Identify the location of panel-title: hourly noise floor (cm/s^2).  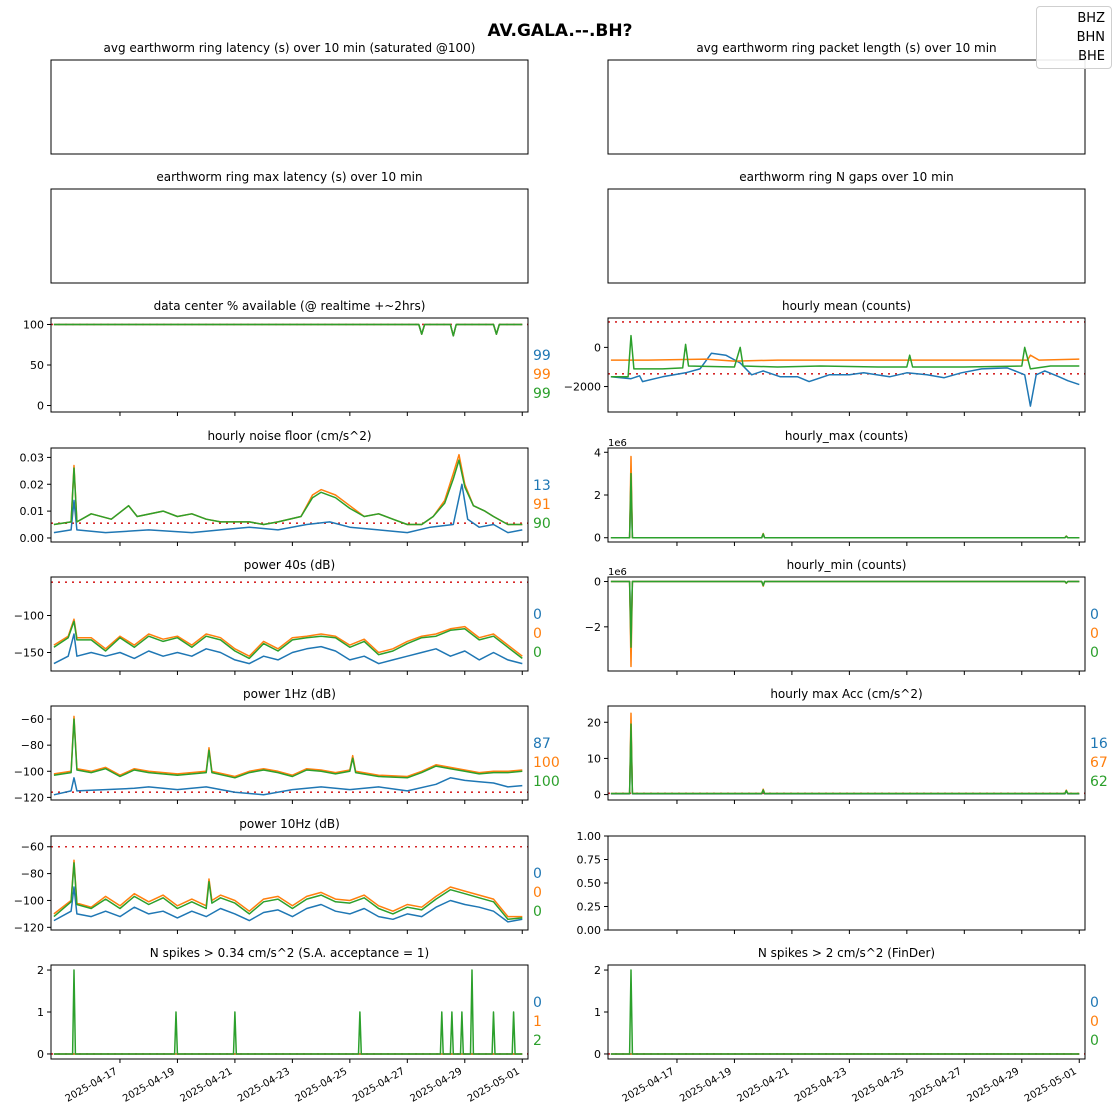
(289, 436).